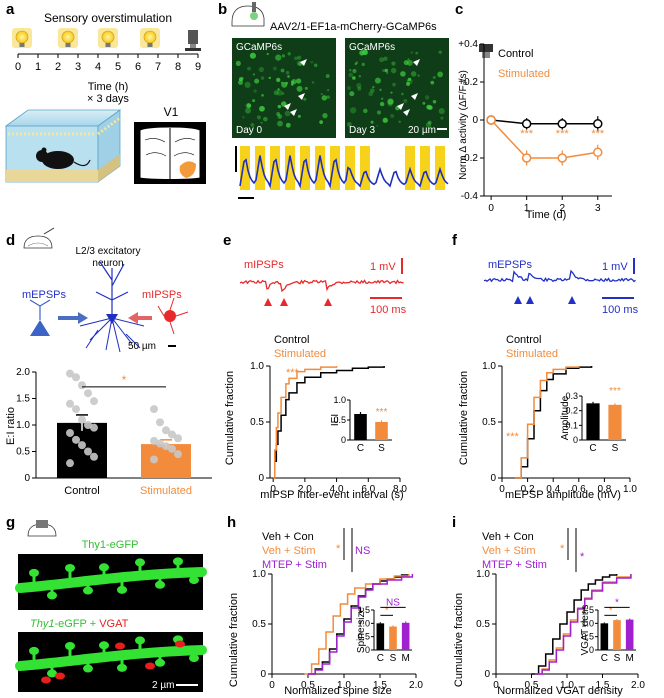 This screenshot has width=664, height=698. I want to click on i-inset-ylabel: VGAT dens, so click(585, 630).